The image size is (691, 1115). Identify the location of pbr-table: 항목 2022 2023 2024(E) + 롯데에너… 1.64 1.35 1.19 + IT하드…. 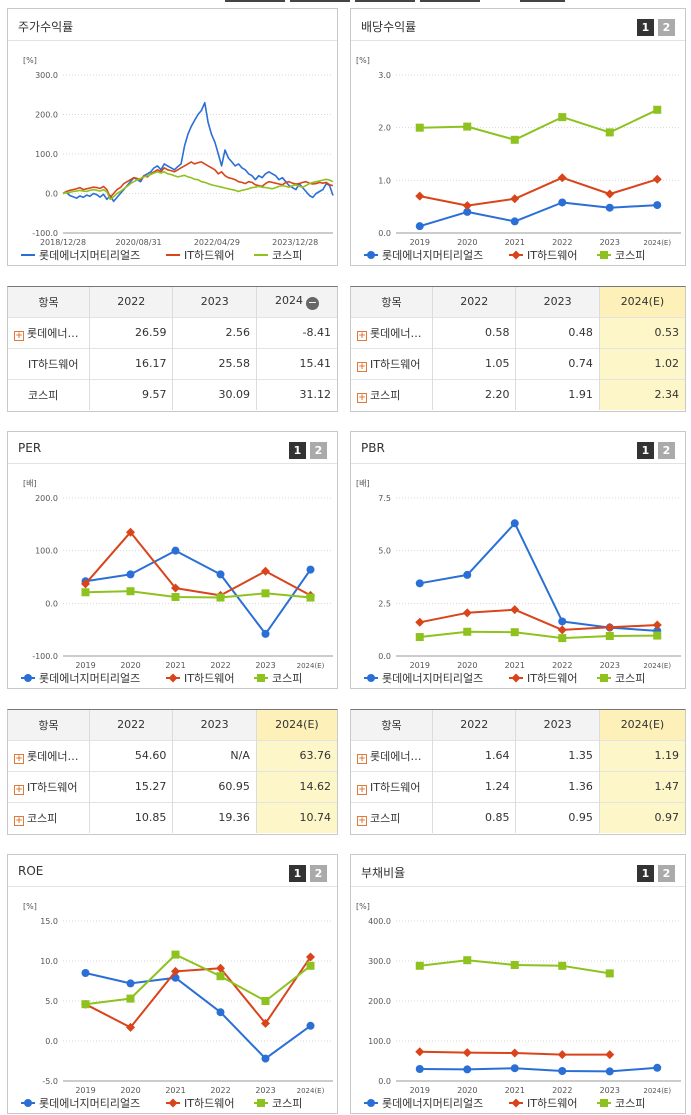
(518, 772).